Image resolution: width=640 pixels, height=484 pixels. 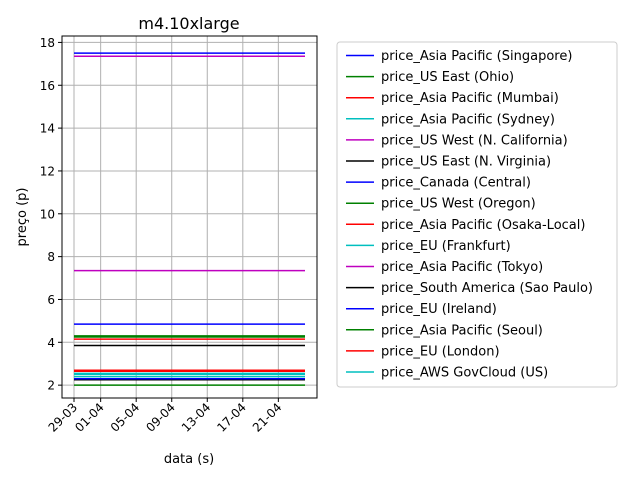 What do you see at coordinates (51, 343) in the screenshot?
I see `y-tick-label: 4` at bounding box center [51, 343].